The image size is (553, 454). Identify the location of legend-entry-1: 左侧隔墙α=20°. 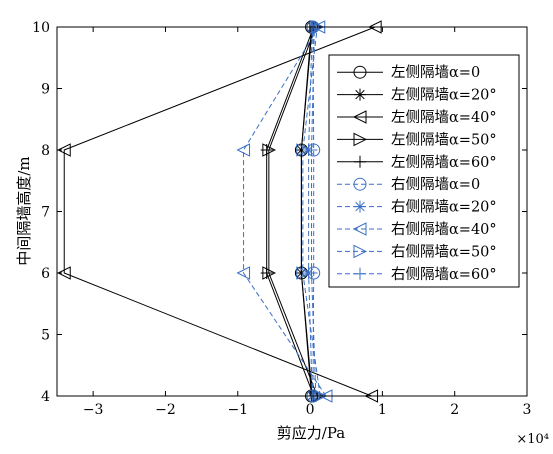
(417, 95).